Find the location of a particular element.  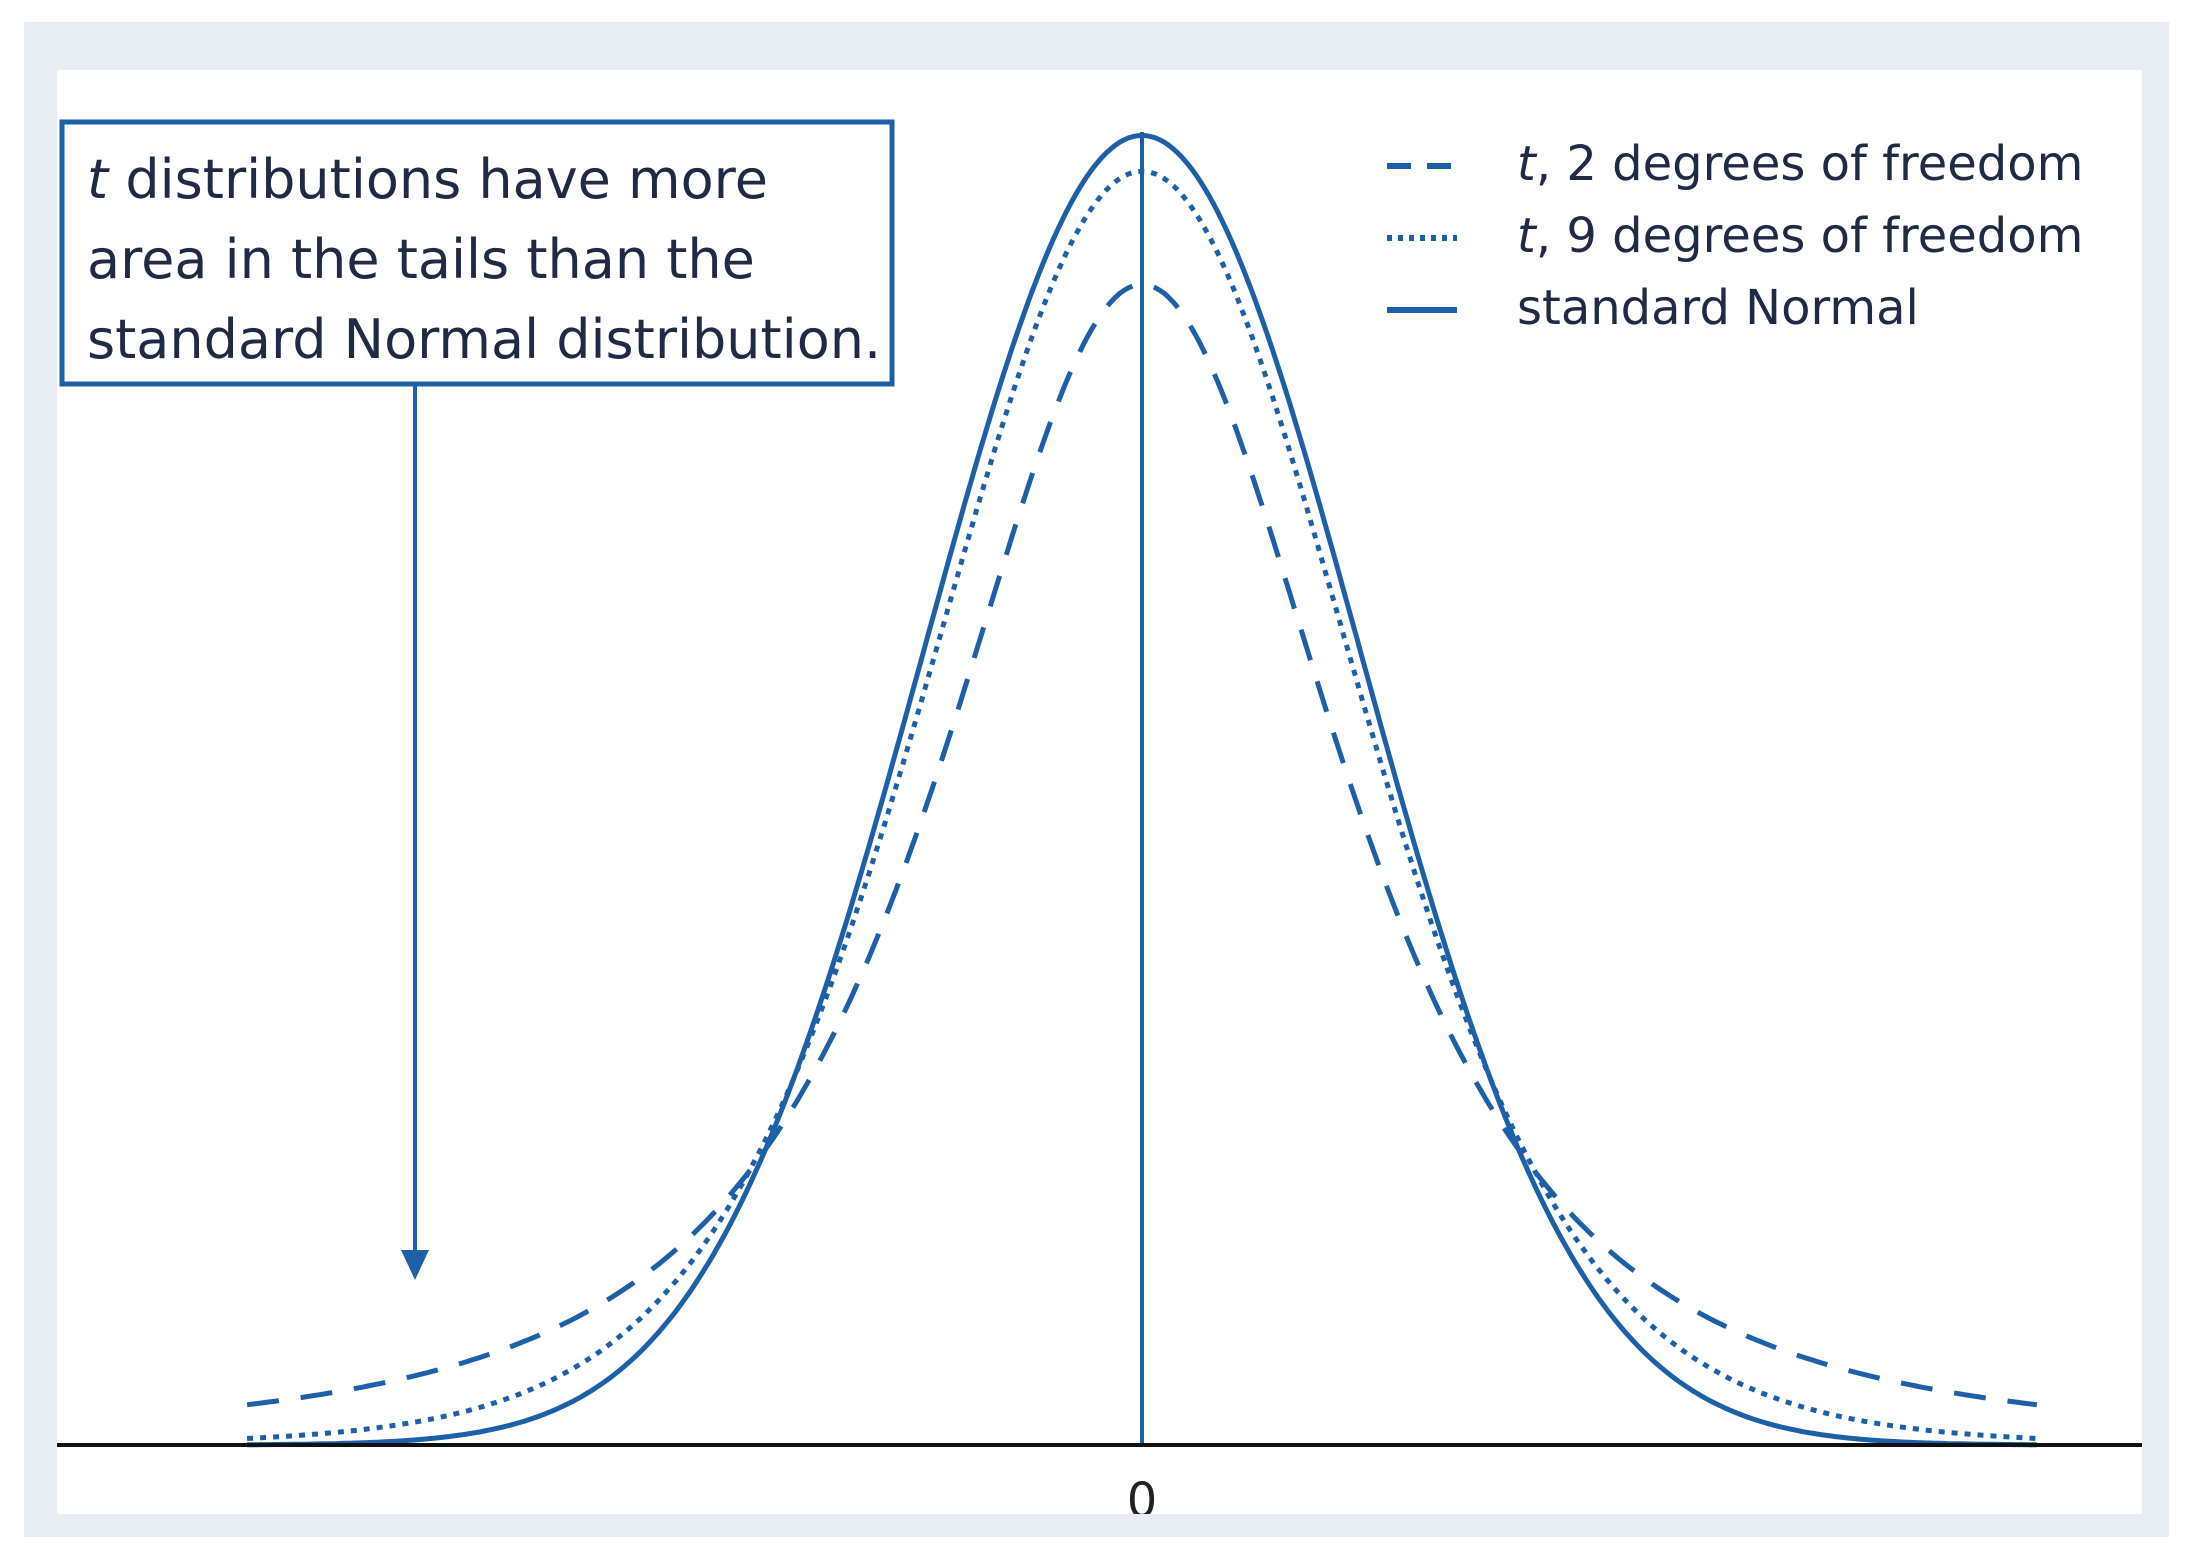

annotation-border is located at coordinates (477, 253).